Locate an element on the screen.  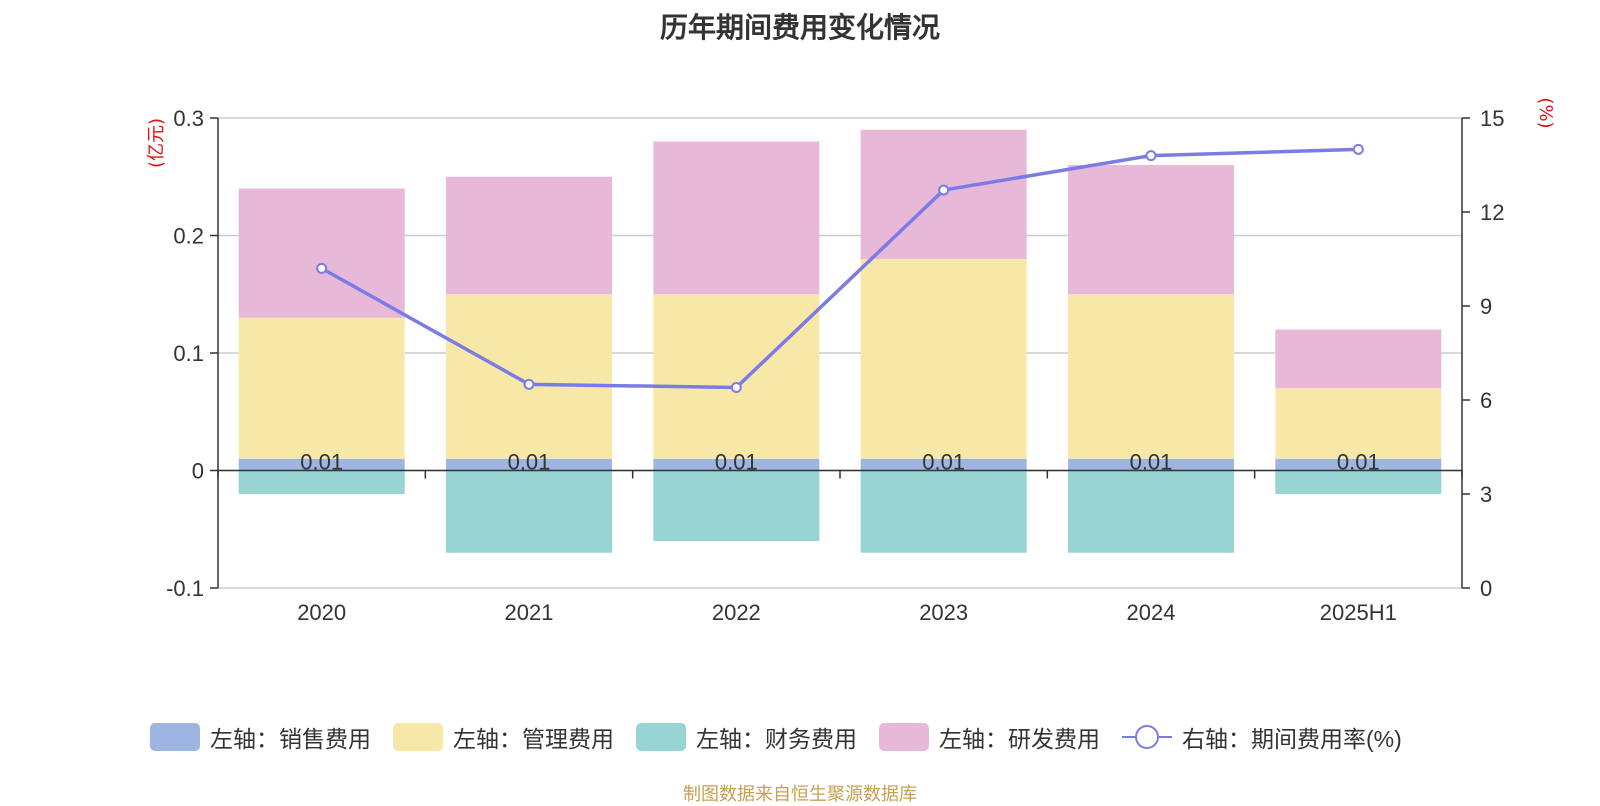
left-axis-unit: (亿元) is located at coordinates (156, 143).